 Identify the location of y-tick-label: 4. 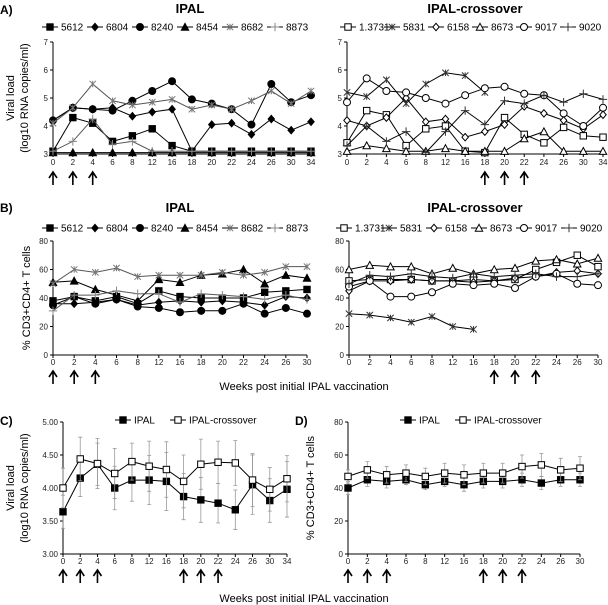
(340, 126).